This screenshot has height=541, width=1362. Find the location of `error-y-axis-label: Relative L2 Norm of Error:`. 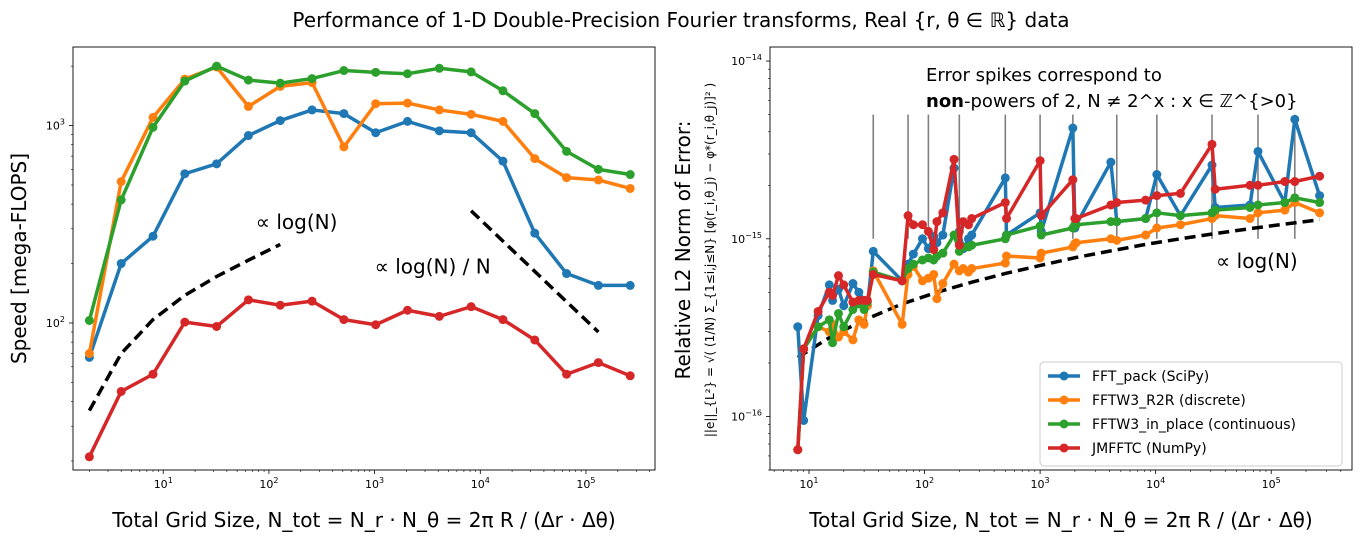

error-y-axis-label: Relative L2 Norm of Error: is located at coordinates (683, 250).